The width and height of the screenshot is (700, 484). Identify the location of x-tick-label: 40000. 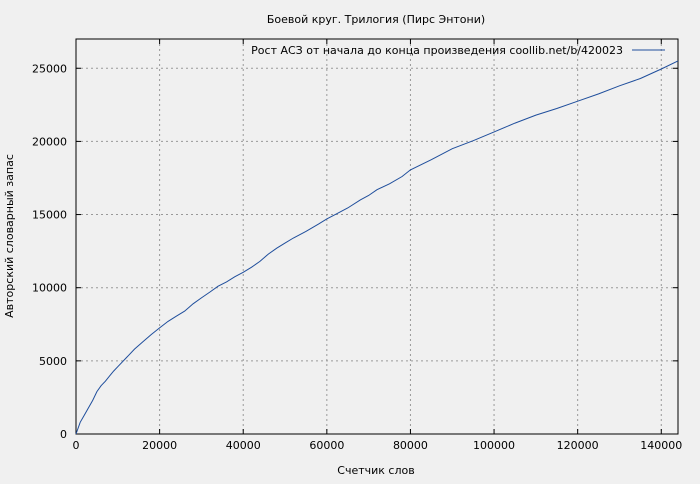
(243, 445).